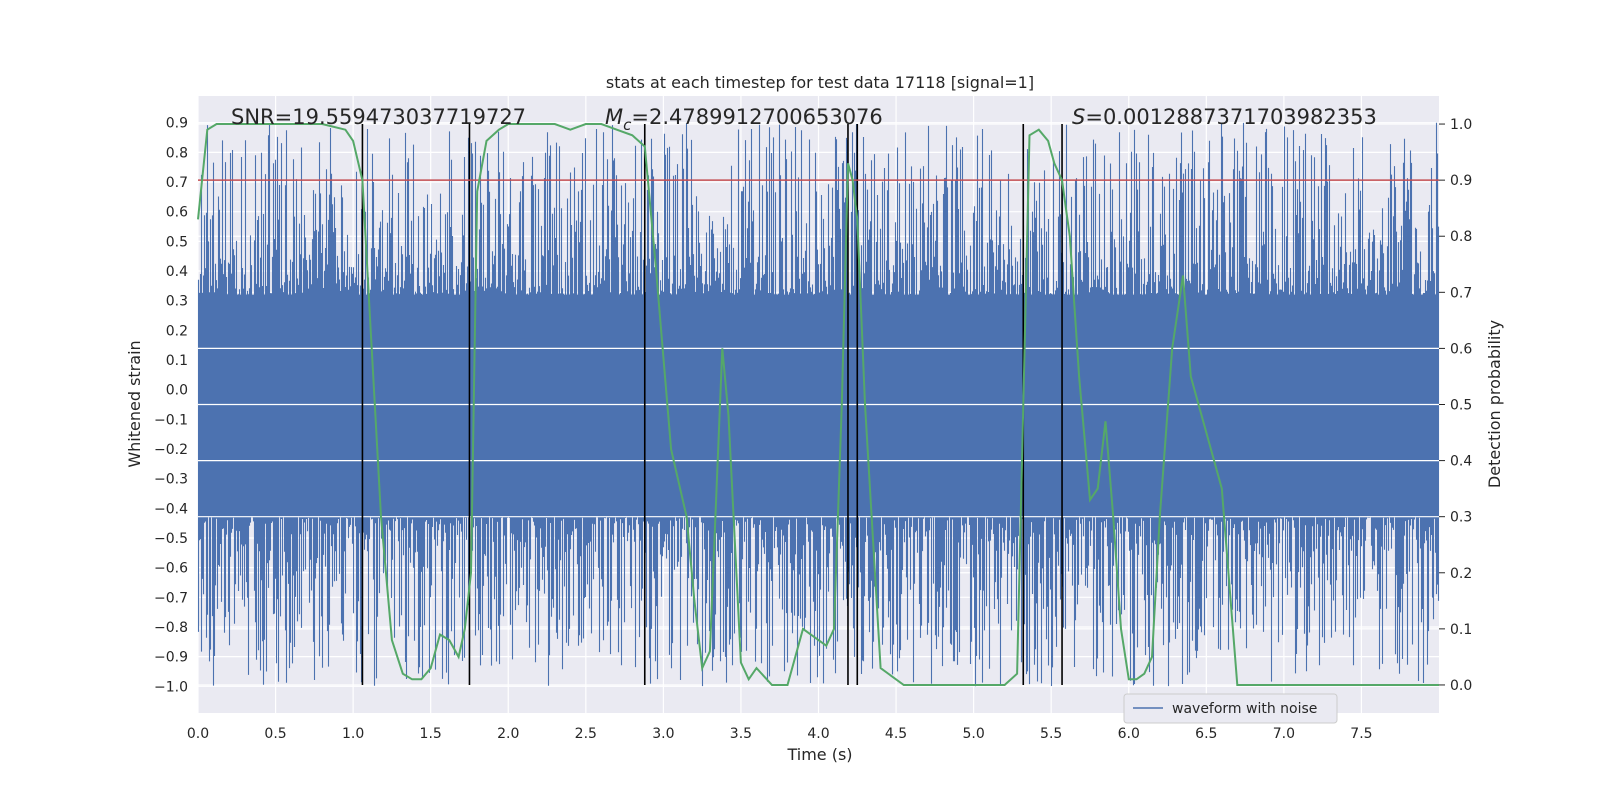 This screenshot has height=800, width=1600. What do you see at coordinates (171, 569) in the screenshot?
I see `y-tick-label: −0.6` at bounding box center [171, 569].